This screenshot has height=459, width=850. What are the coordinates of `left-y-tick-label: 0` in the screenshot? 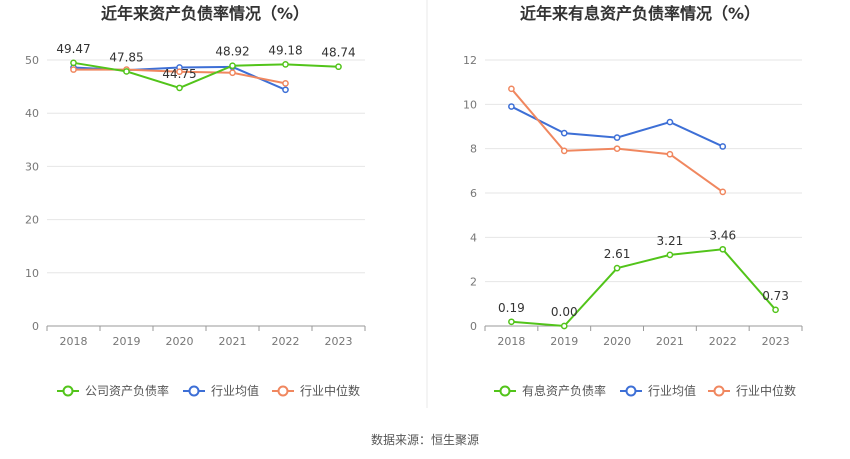 It's located at (35, 326).